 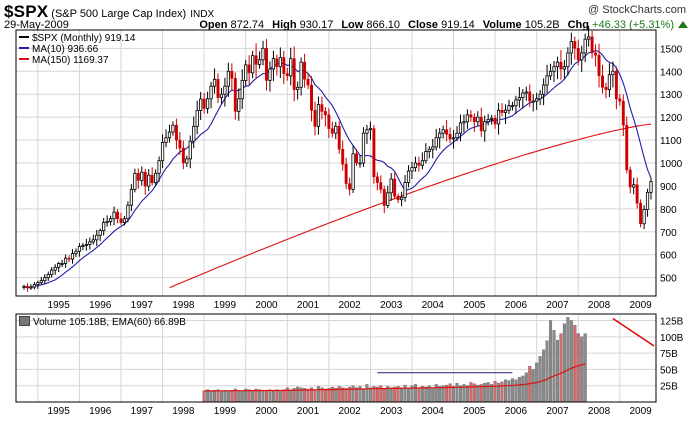 What do you see at coordinates (458, 25) in the screenshot?
I see `close-value: 919.14` at bounding box center [458, 25].